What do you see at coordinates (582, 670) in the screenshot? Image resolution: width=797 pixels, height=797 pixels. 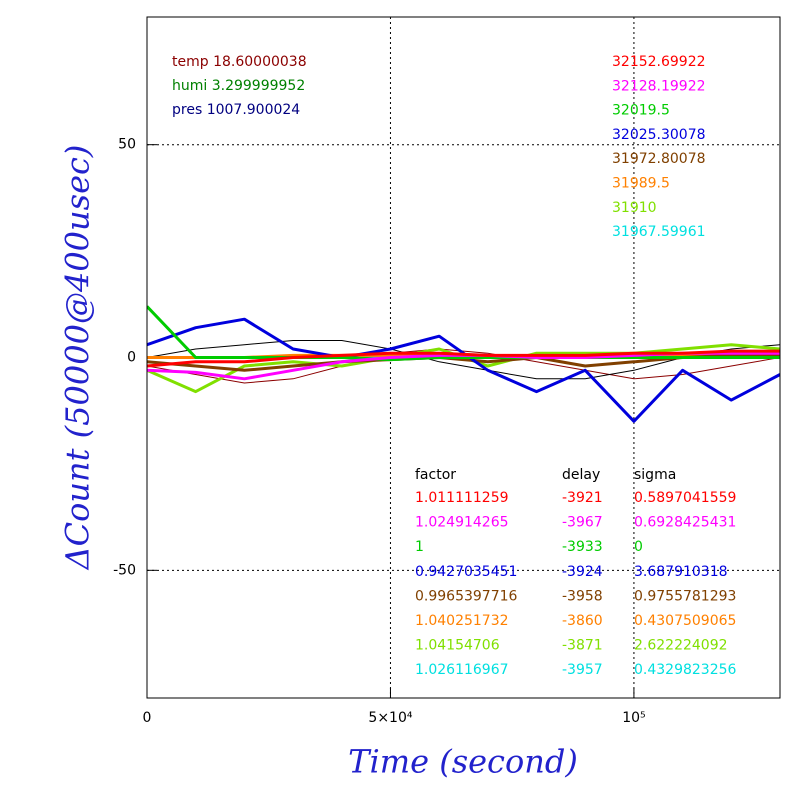 I see `table-cell: -3957` at bounding box center [582, 670].